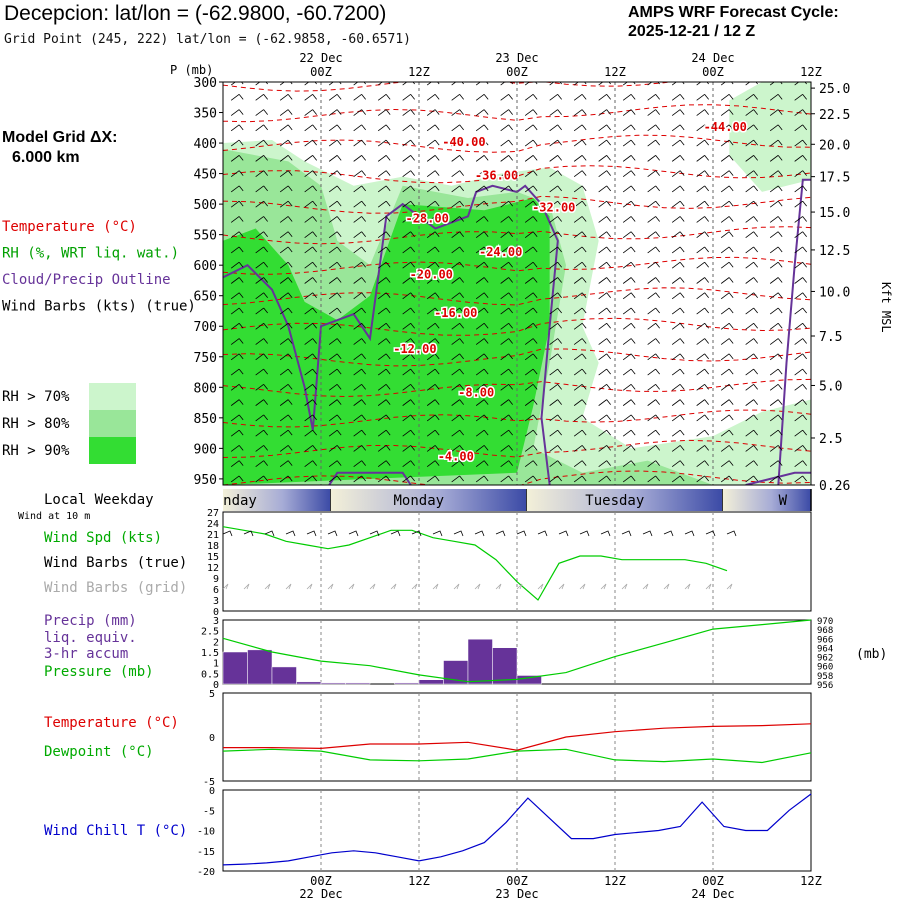  Describe the element at coordinates (614, 501) in the screenshot. I see `weekday-label: Tuesday` at that location.